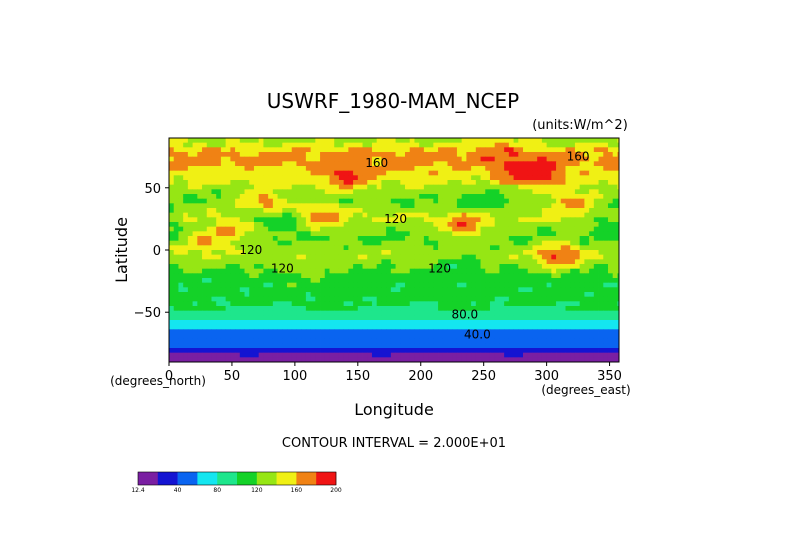  What do you see at coordinates (167, 478) in the screenshot?
I see `colorbar-swatch` at bounding box center [167, 478].